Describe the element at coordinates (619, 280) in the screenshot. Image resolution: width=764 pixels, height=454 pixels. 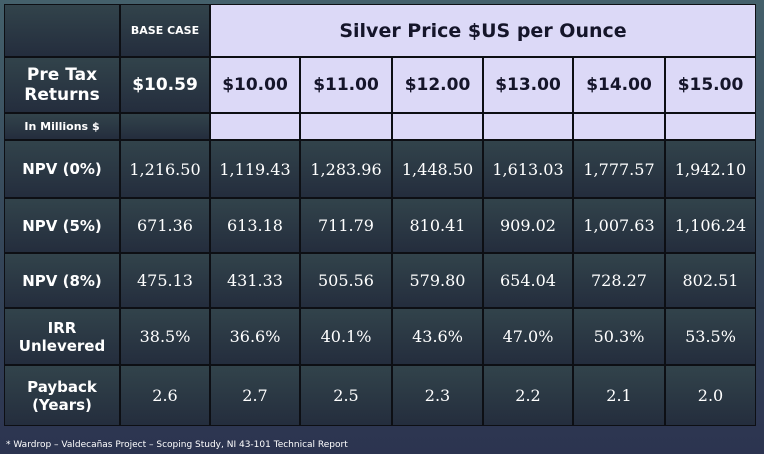
I see `value: 728.27` at that location.